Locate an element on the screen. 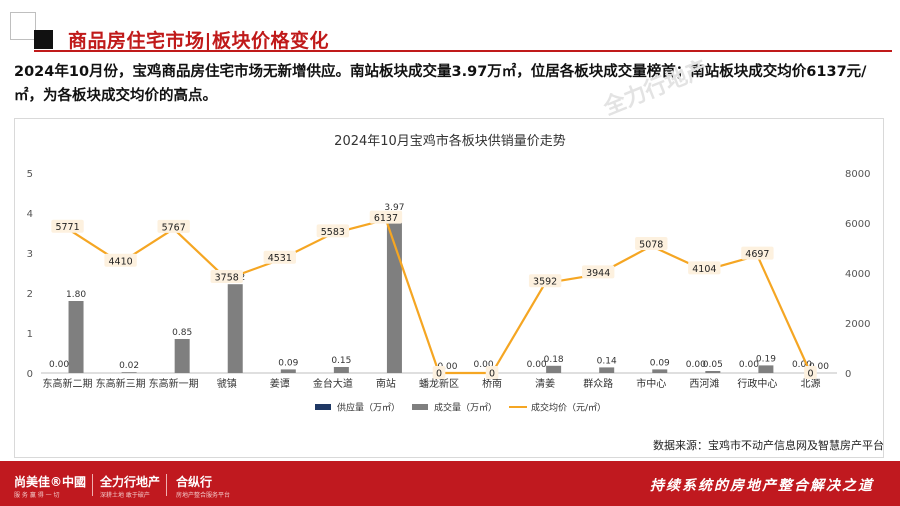  legend-label: 供应量（万㎡） is located at coordinates (368, 408).